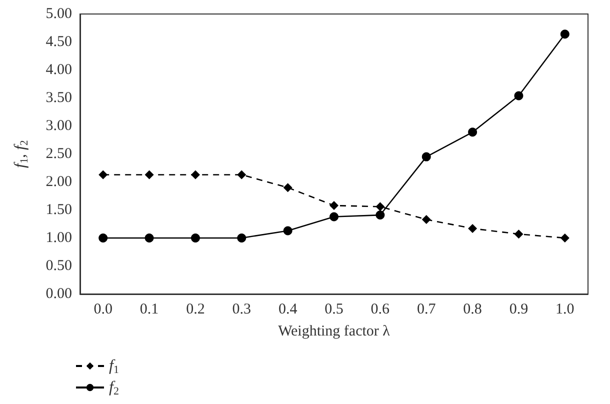  I want to click on x-tick-label: 0.3, so click(242, 310).